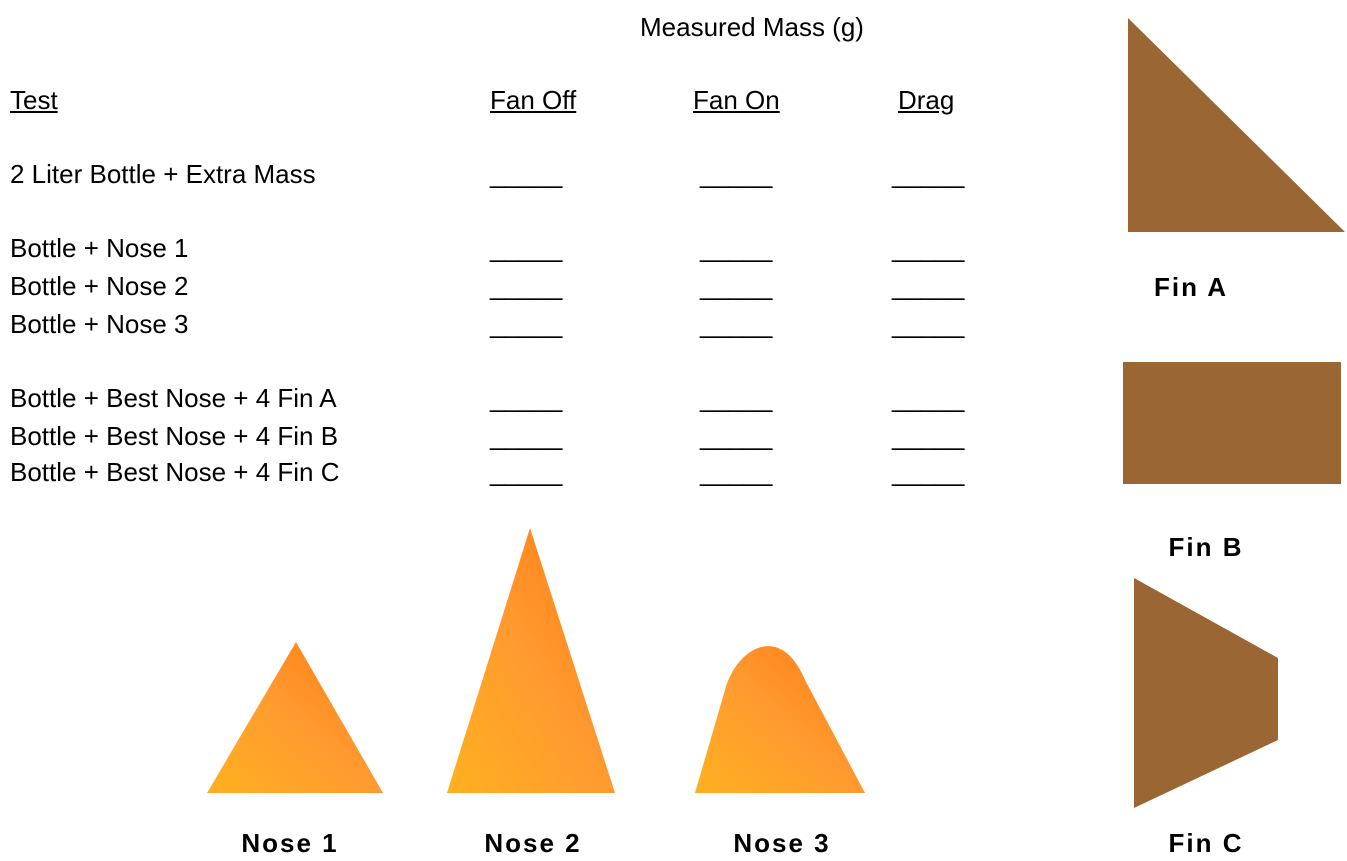 The width and height of the screenshot is (1347, 861). Describe the element at coordinates (533, 843) in the screenshot. I see `nose-label: Nose 2` at that location.